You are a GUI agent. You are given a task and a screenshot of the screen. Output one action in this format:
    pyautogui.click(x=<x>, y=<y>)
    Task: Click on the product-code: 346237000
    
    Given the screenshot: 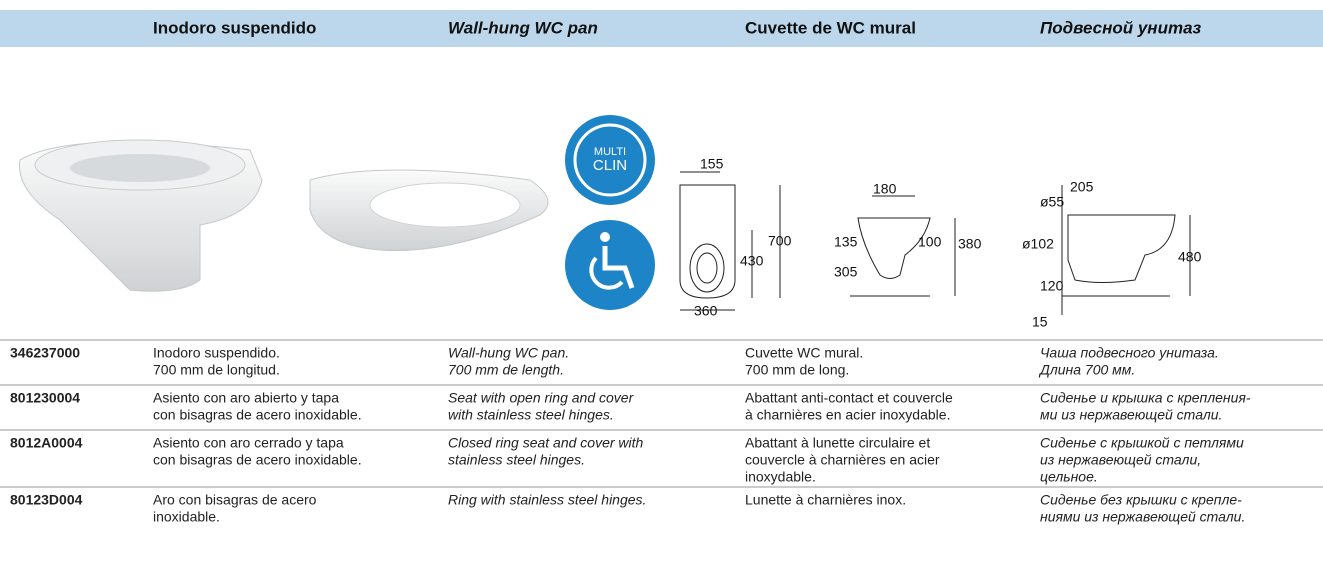 What is the action you would take?
    pyautogui.click(x=45, y=353)
    